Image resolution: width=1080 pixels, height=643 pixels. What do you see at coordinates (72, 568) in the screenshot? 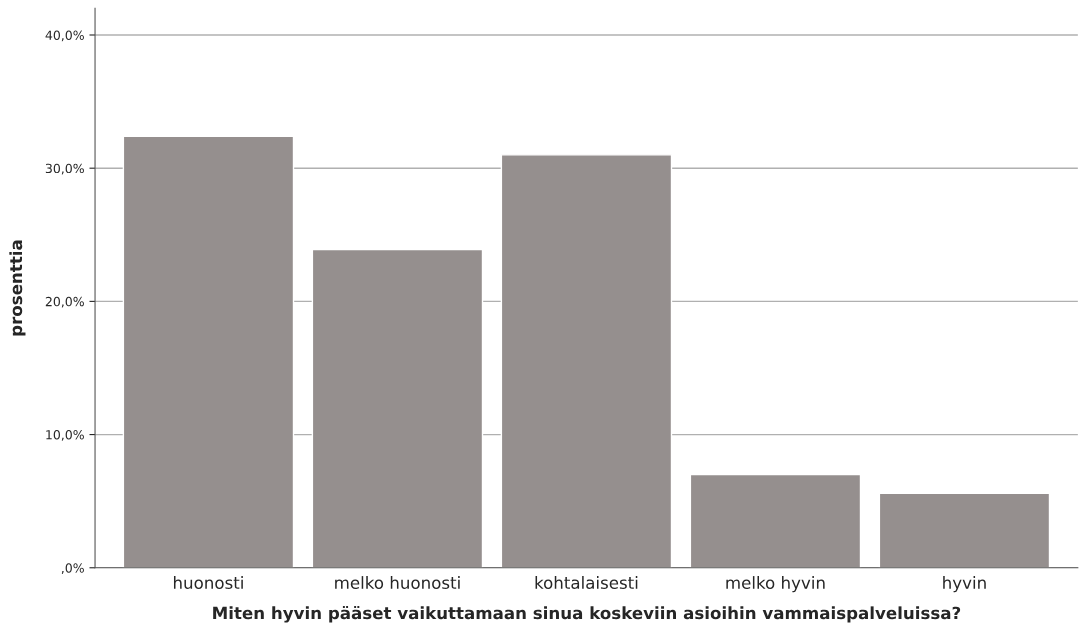
I see `y-tick-label: ,0%` at bounding box center [72, 568].